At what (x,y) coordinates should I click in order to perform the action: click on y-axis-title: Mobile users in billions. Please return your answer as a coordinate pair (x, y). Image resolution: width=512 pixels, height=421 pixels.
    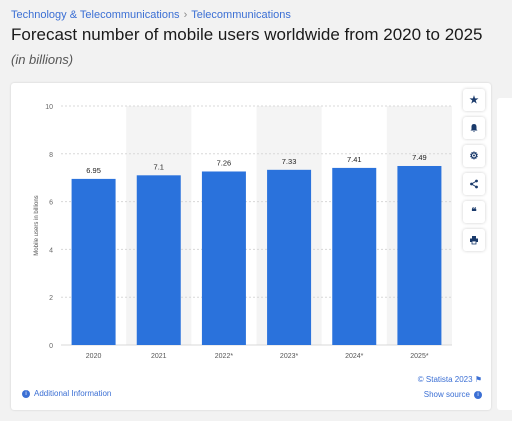
    Looking at the image, I should click on (37, 225).